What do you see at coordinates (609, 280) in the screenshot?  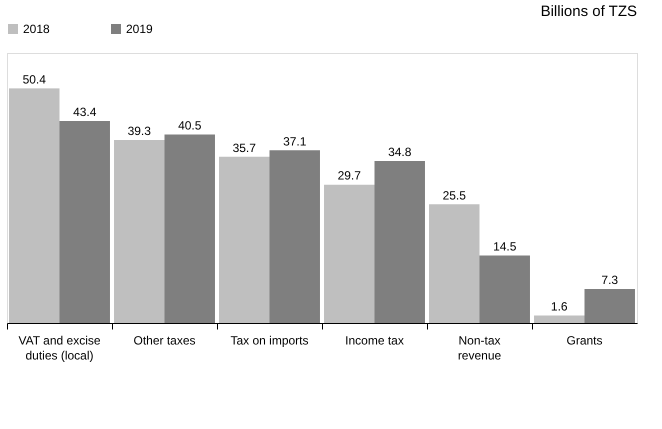 I see `data-label: 7.3` at bounding box center [609, 280].